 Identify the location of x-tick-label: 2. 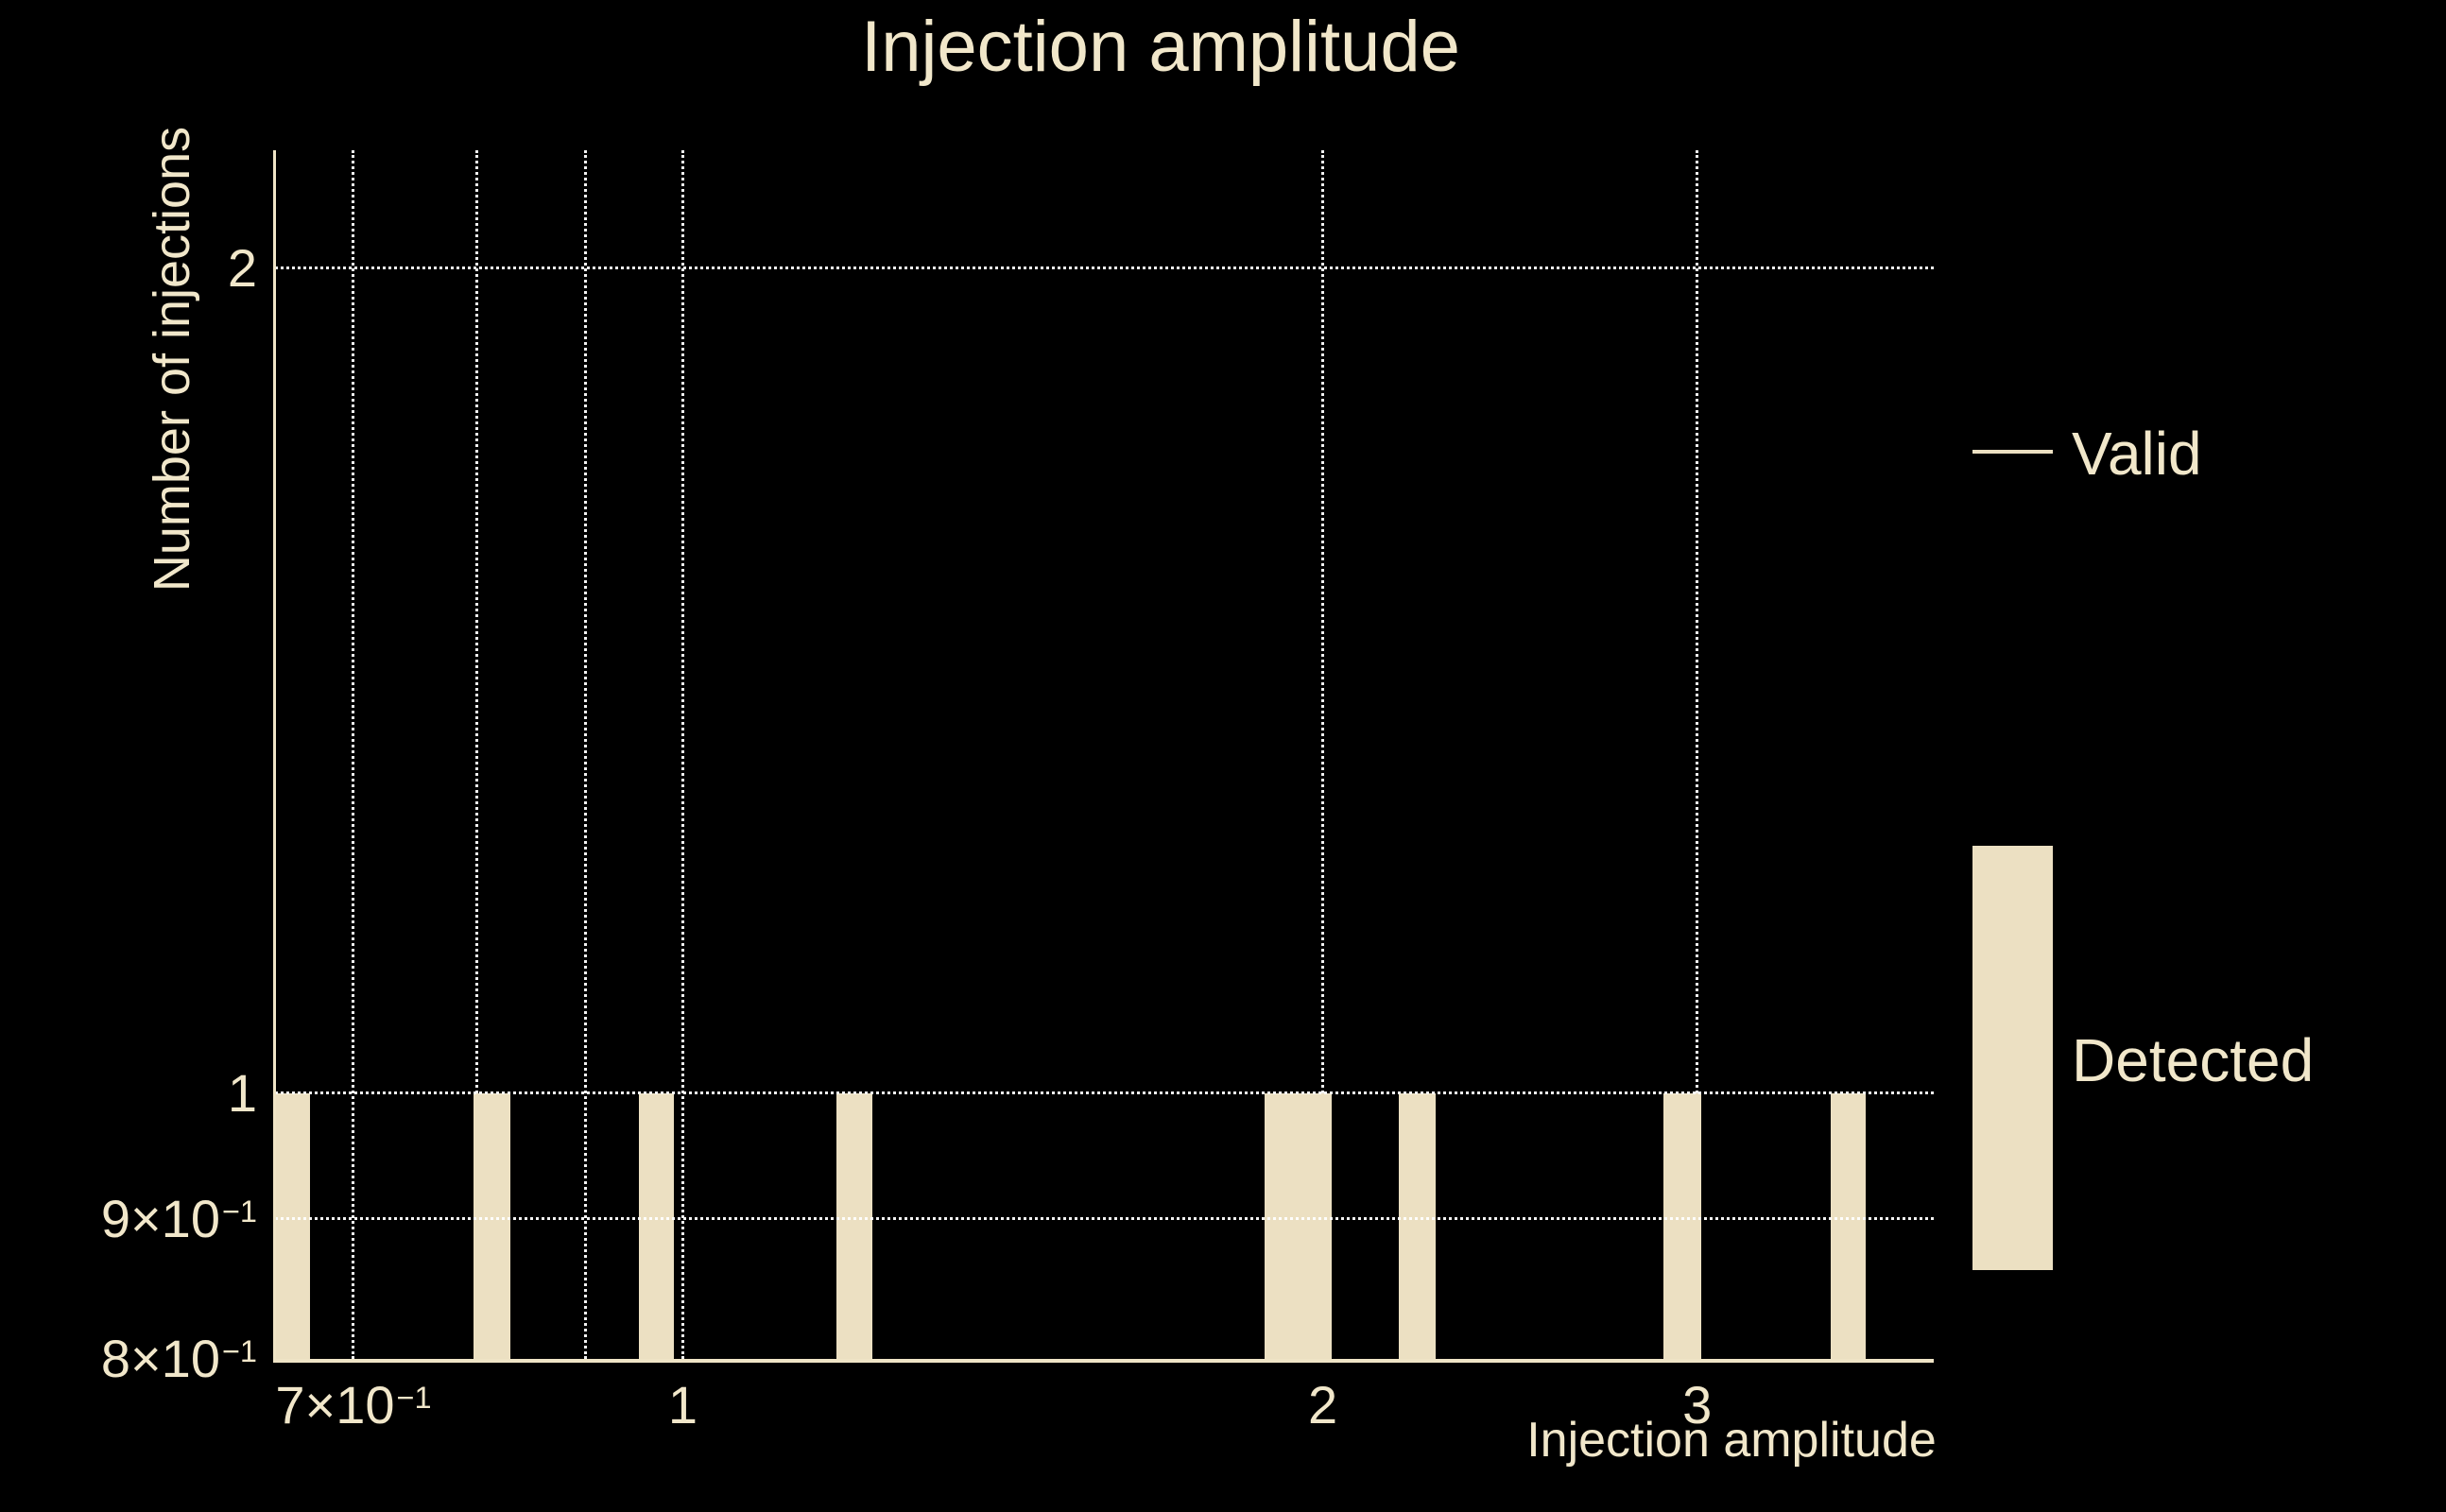
(1323, 1405).